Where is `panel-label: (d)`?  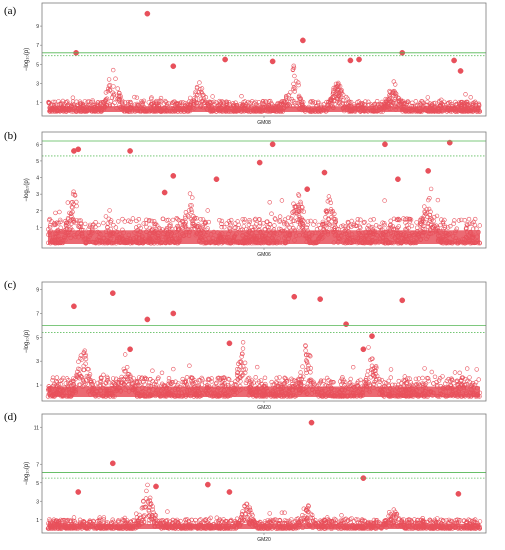 panel-label: (d) is located at coordinates (10, 417).